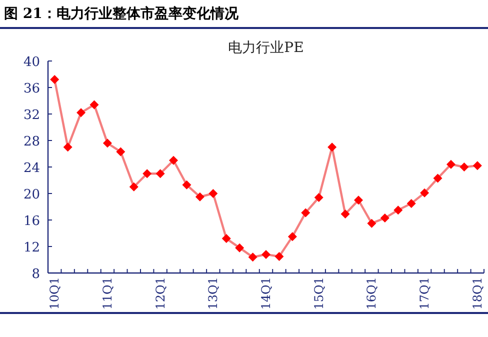 This screenshot has height=337, width=488. Describe the element at coordinates (160, 293) in the screenshot. I see `x-tick-label: 12Q1` at that location.